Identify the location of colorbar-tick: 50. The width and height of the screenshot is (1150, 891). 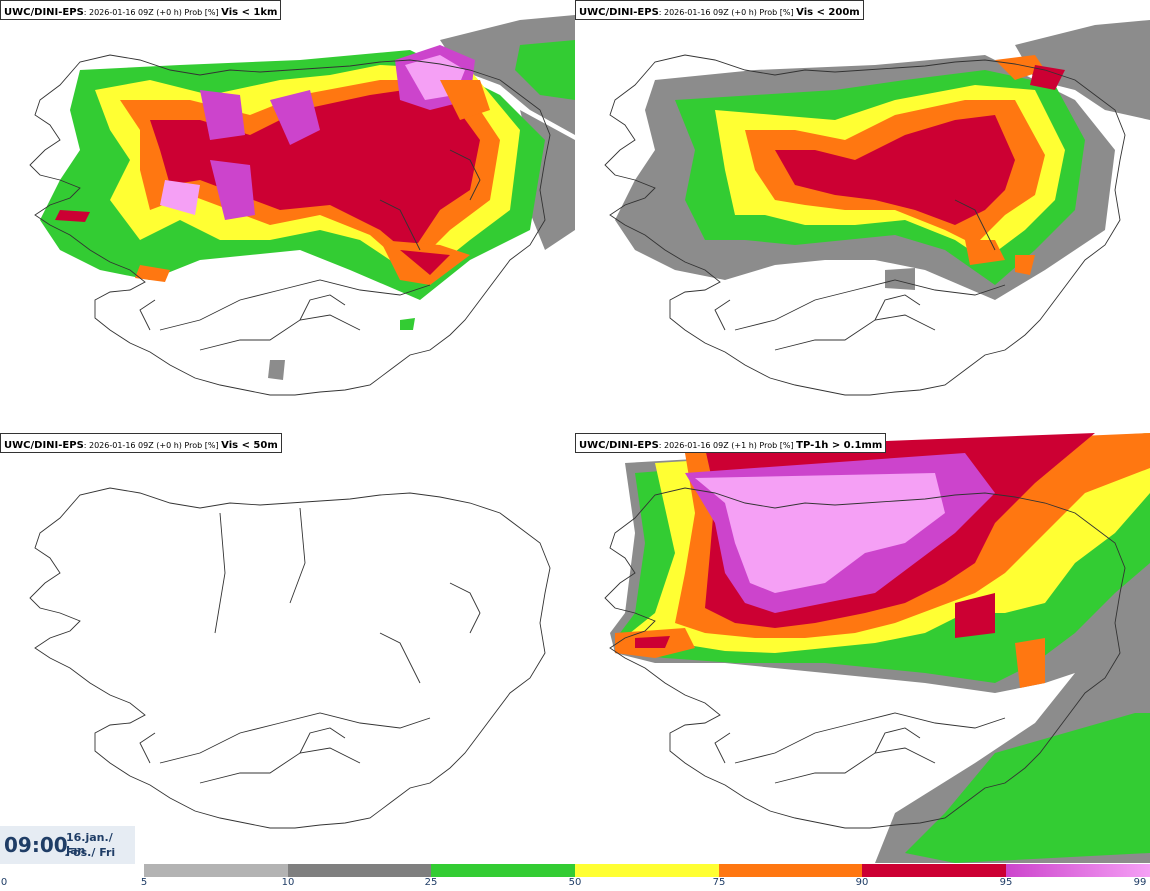
(575, 882).